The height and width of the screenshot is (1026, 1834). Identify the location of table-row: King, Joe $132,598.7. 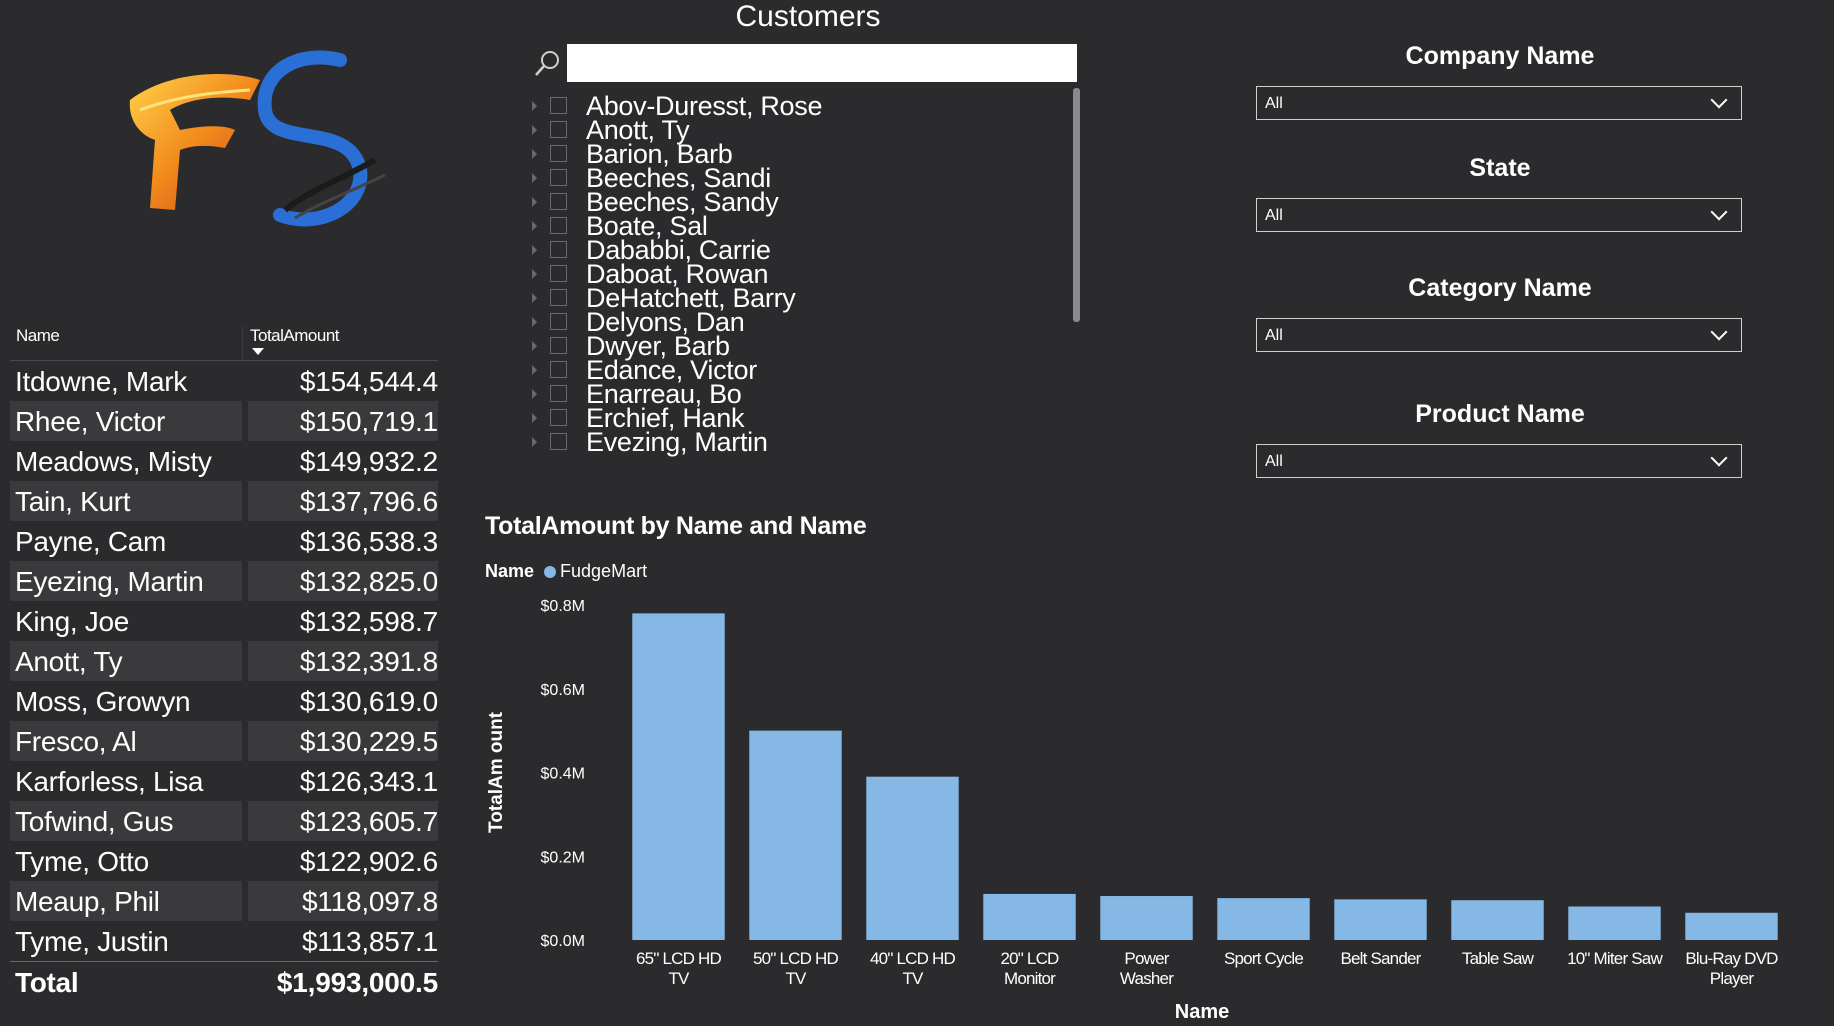
(224, 621).